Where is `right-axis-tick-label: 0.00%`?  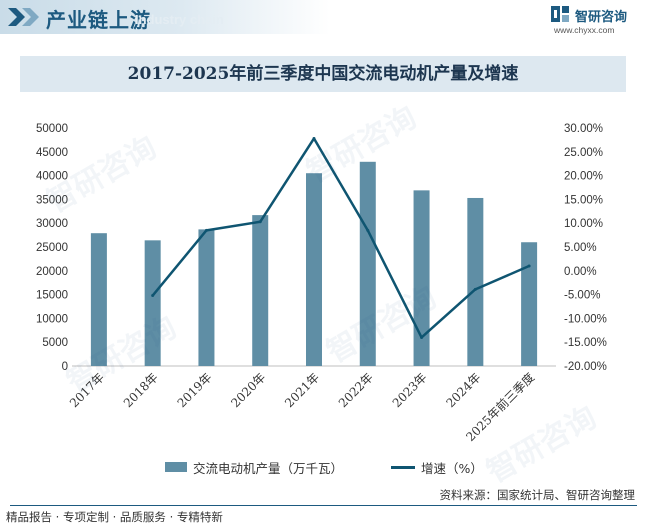
right-axis-tick-label: 0.00% is located at coordinates (580, 272).